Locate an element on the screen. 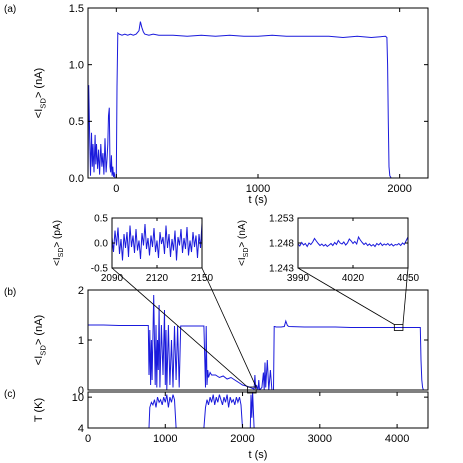 This screenshot has height=463, width=463. y-tick-label: 2 is located at coordinates (81, 291).